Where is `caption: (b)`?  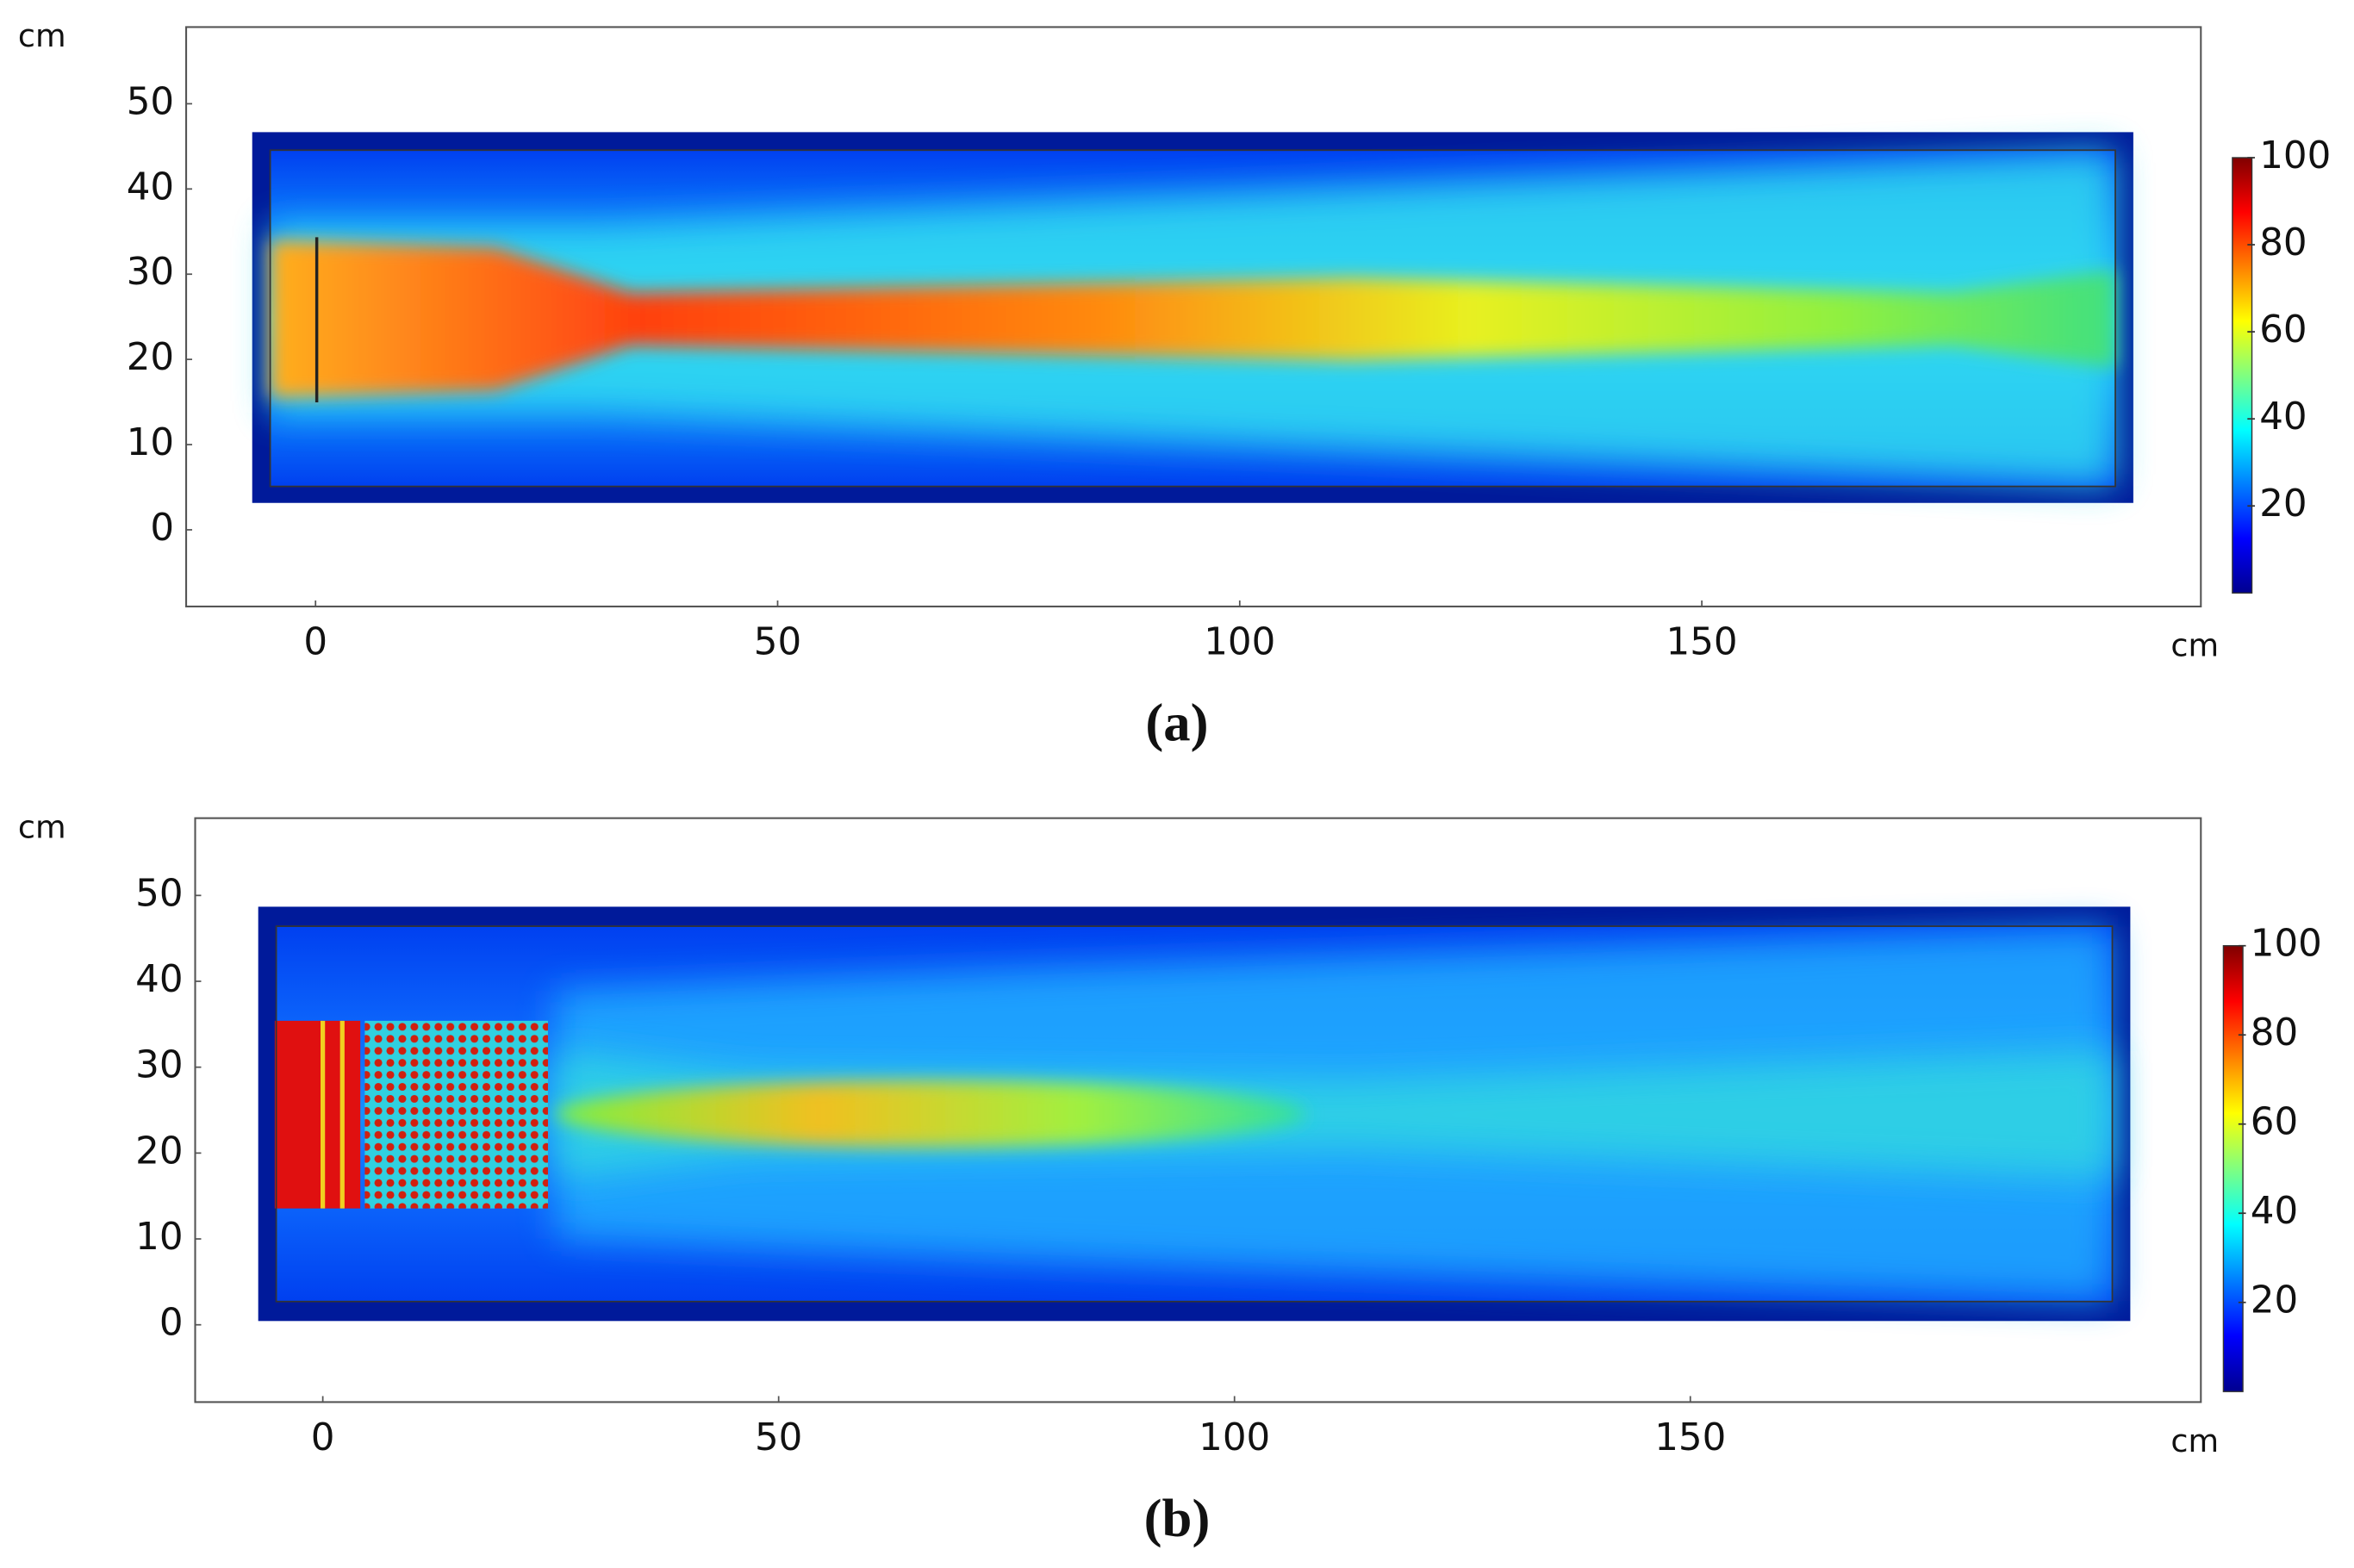 caption: (b) is located at coordinates (1177, 1518).